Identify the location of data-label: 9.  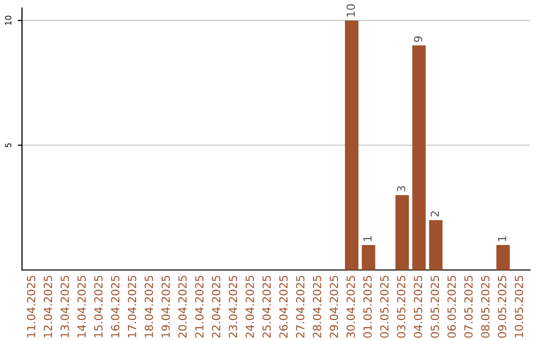
(418, 39).